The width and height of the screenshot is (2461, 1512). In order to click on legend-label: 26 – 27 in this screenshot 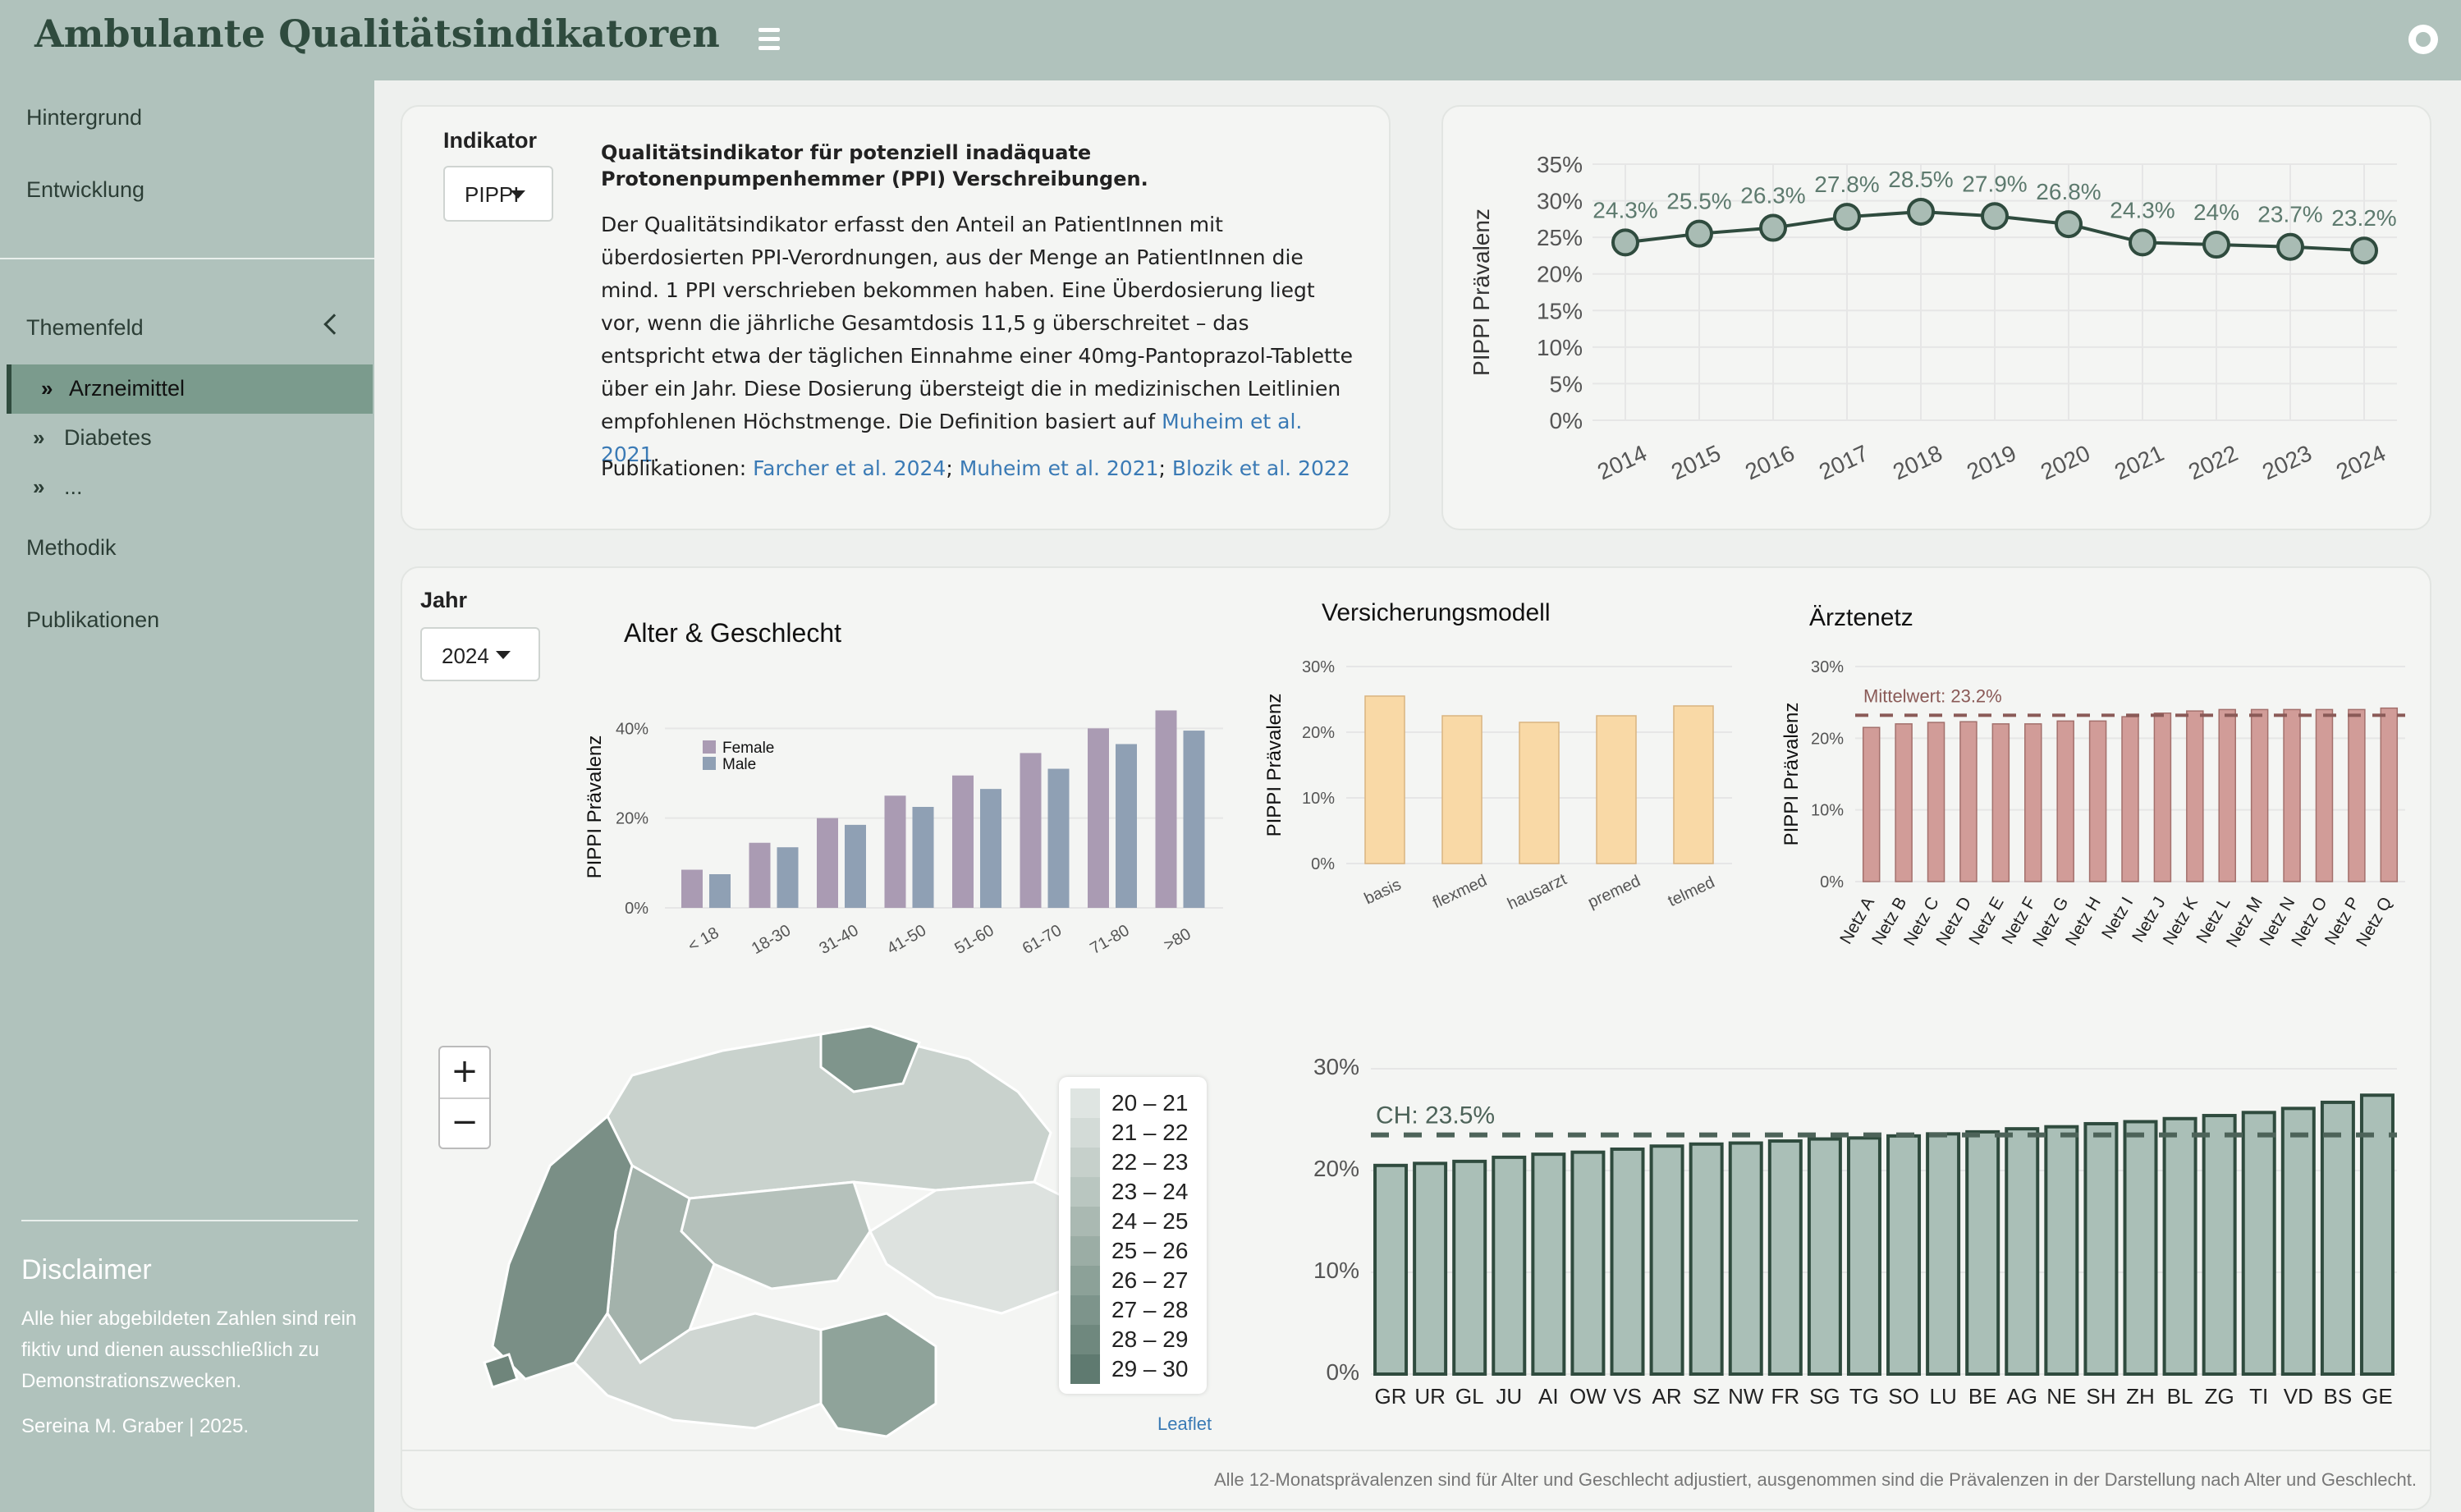, I will do `click(1150, 1280)`.